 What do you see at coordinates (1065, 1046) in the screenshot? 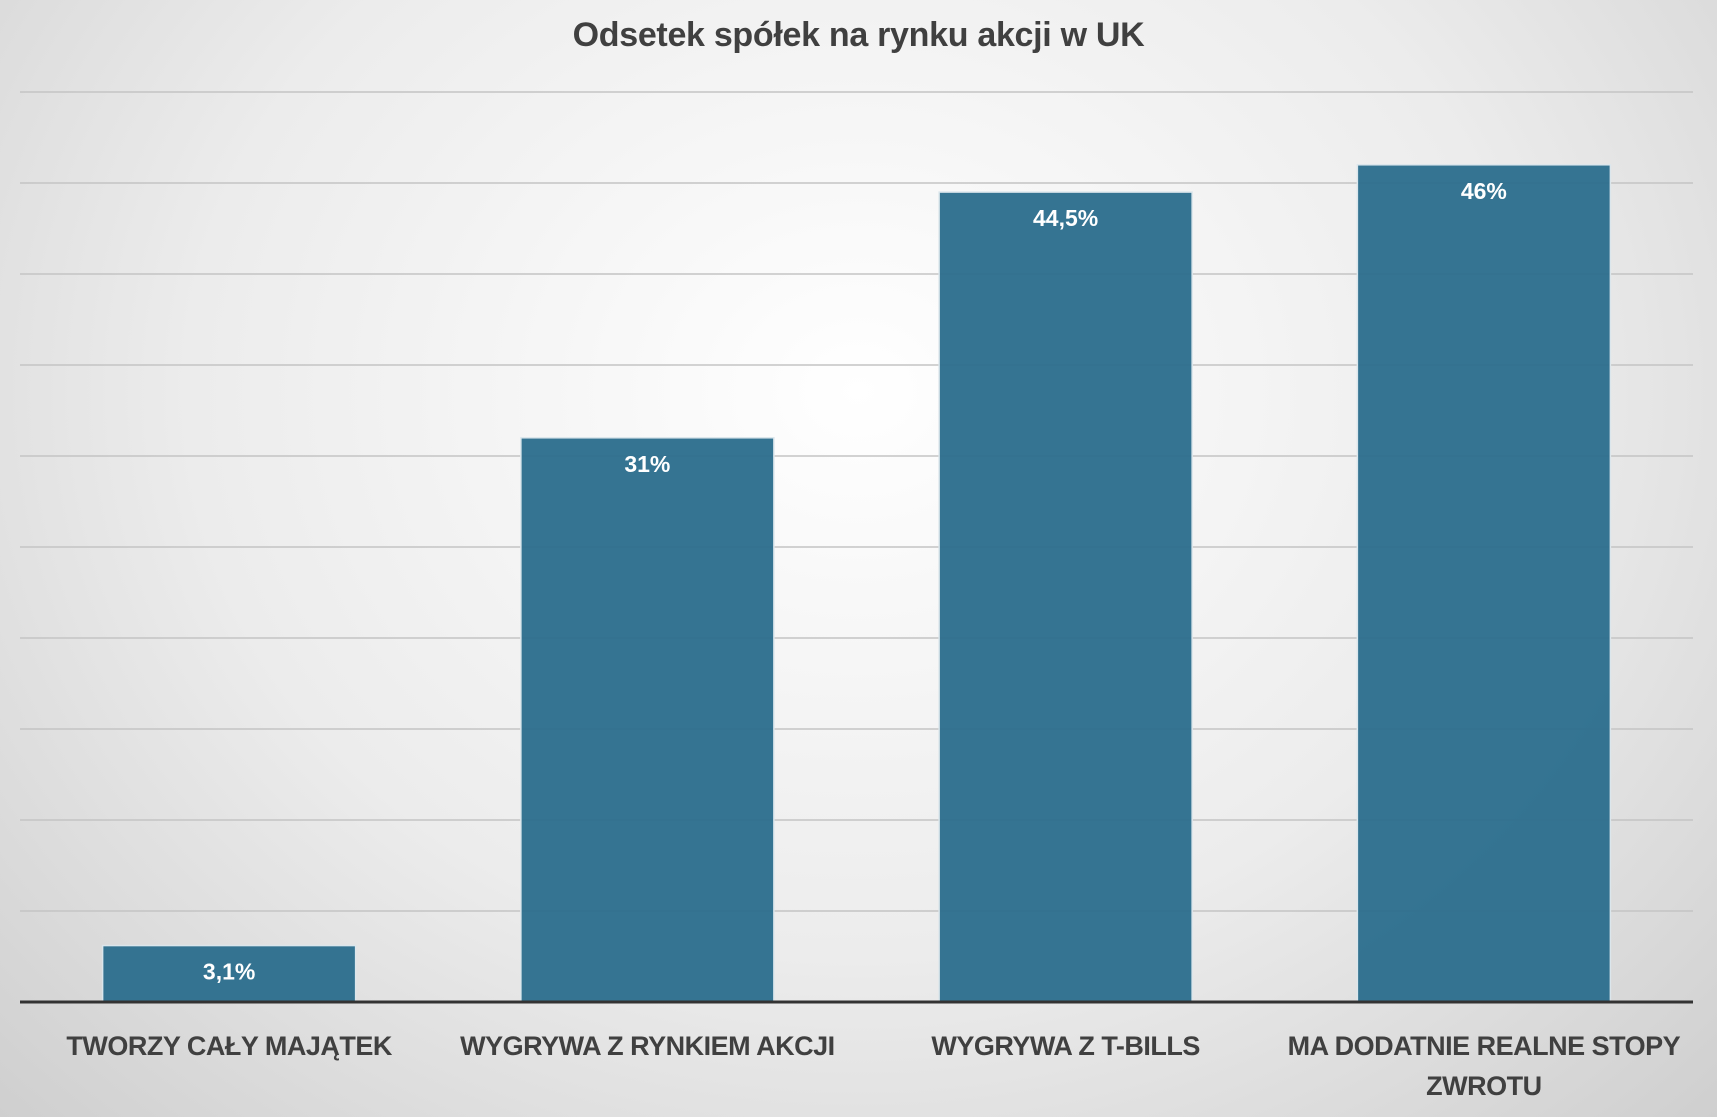
I see `x-tick-label: WYGRYWA Z T-BILLS` at bounding box center [1065, 1046].